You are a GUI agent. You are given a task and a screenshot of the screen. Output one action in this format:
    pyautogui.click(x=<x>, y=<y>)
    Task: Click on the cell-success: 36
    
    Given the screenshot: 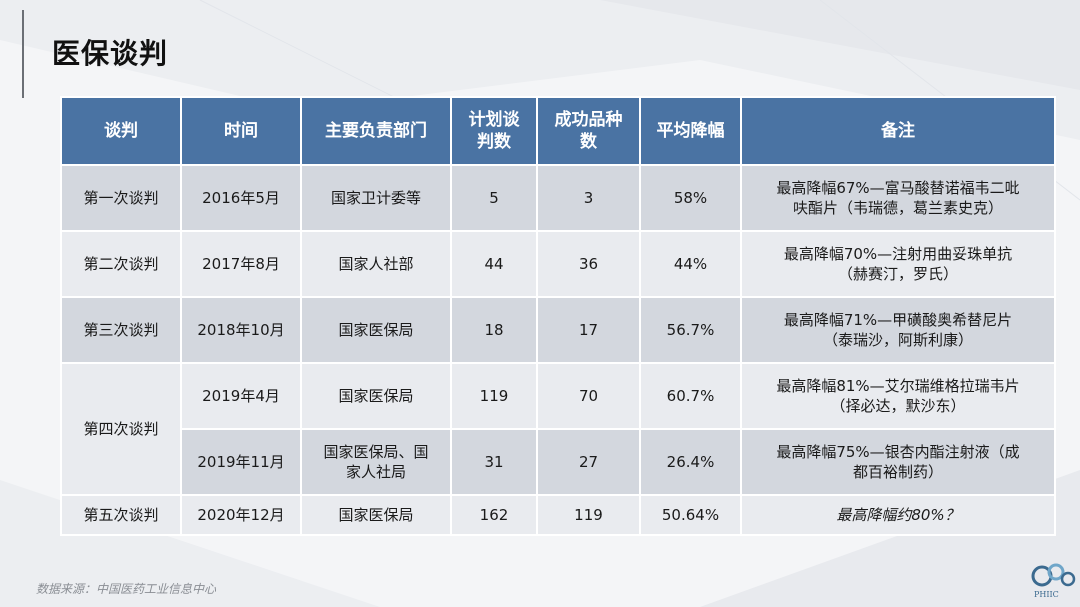 What is the action you would take?
    pyautogui.click(x=588, y=264)
    